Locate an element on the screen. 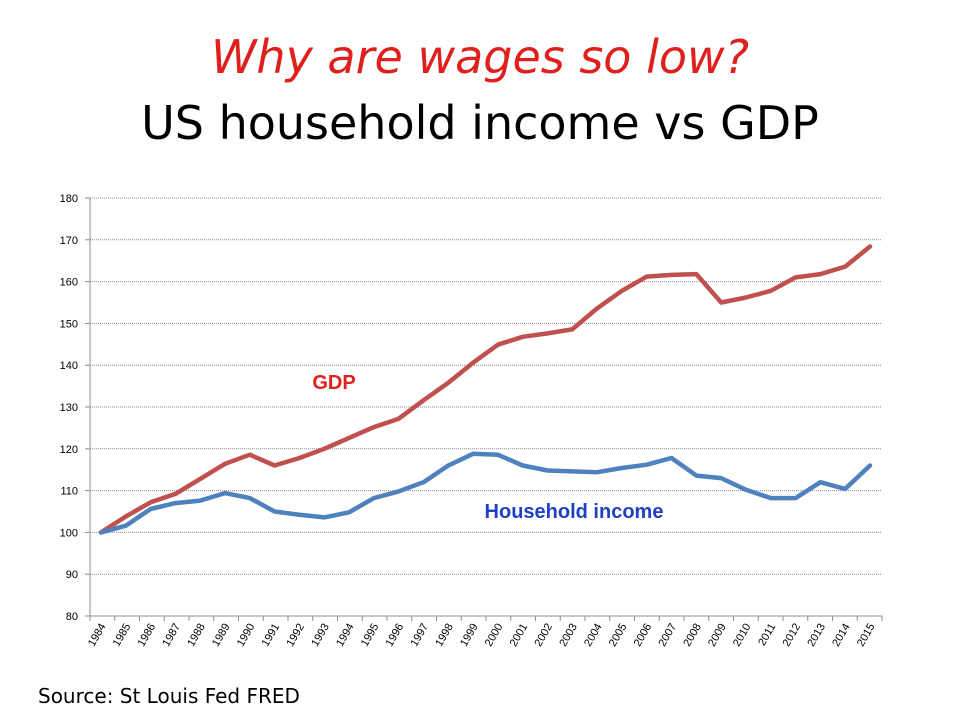 The width and height of the screenshot is (960, 720). x-tick-label-1997: 1997 is located at coordinates (419, 635).